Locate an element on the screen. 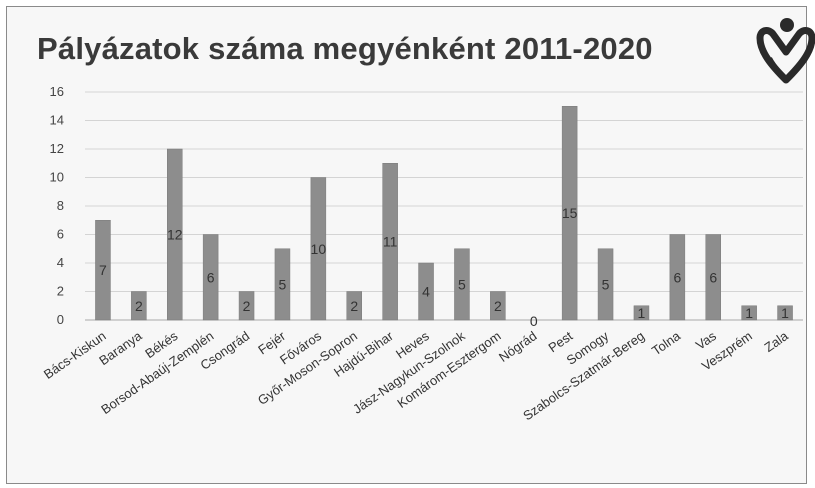 Image resolution: width=815 pixels, height=488 pixels. category-label: Nógrád is located at coordinates (518, 346).